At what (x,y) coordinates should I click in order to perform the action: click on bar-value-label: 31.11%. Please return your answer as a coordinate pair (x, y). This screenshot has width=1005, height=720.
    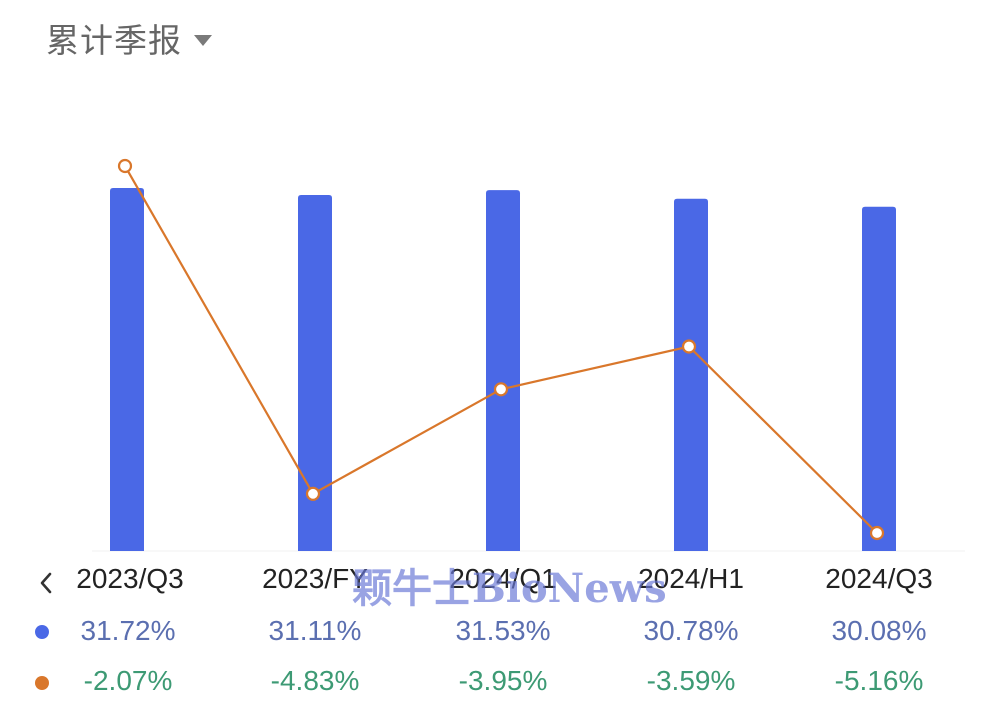
    Looking at the image, I should click on (315, 630).